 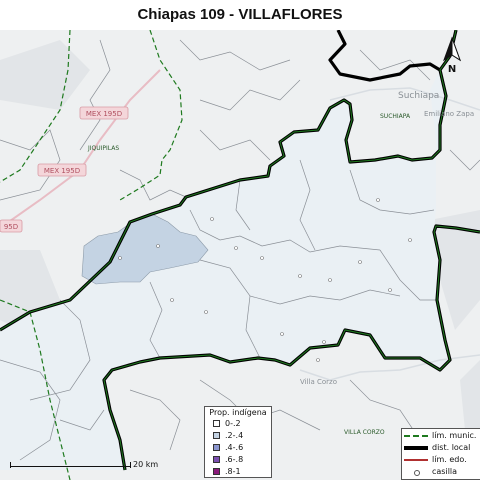 What do you see at coordinates (240, 14) in the screenshot?
I see `map-title: Chiapas 109 - VILLAFLORES` at bounding box center [240, 14].